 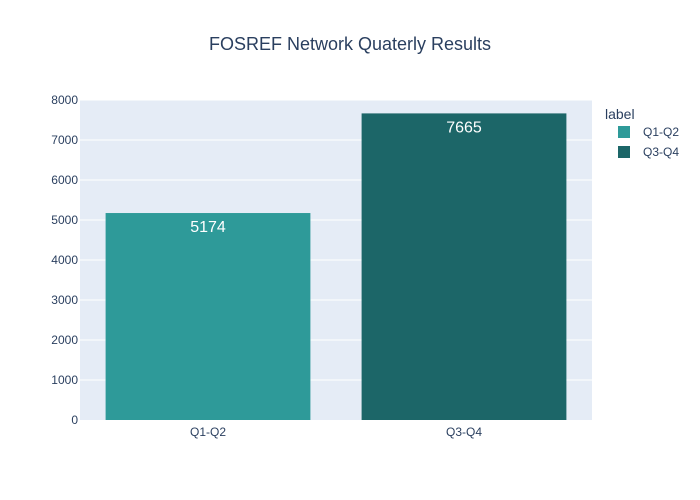 I want to click on legend-item-q1-q2: Q1-Q2, so click(x=648, y=132).